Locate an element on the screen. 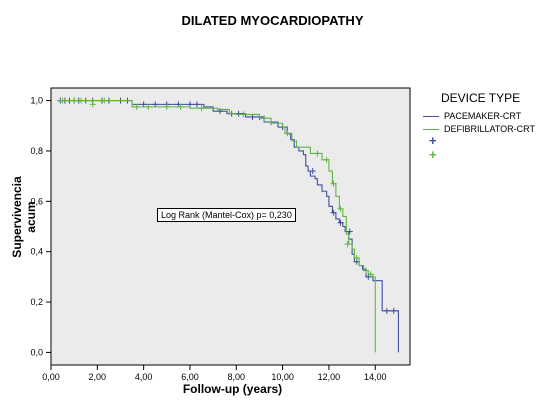  x-tick-label: 10,00 is located at coordinates (282, 377).